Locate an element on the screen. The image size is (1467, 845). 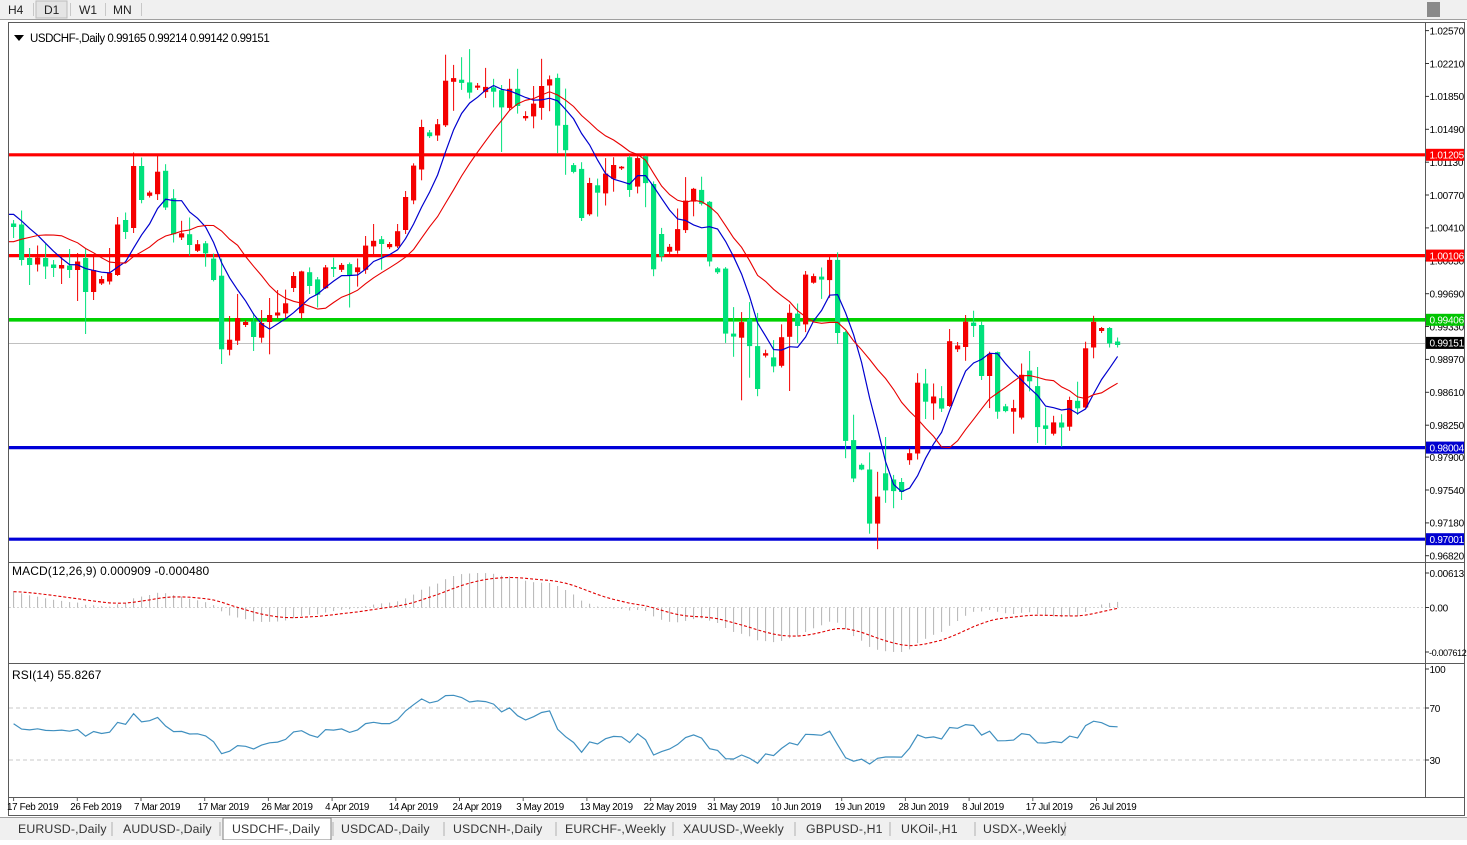
svg-text: 17 Jul 2019 is located at coordinates (1049, 807).